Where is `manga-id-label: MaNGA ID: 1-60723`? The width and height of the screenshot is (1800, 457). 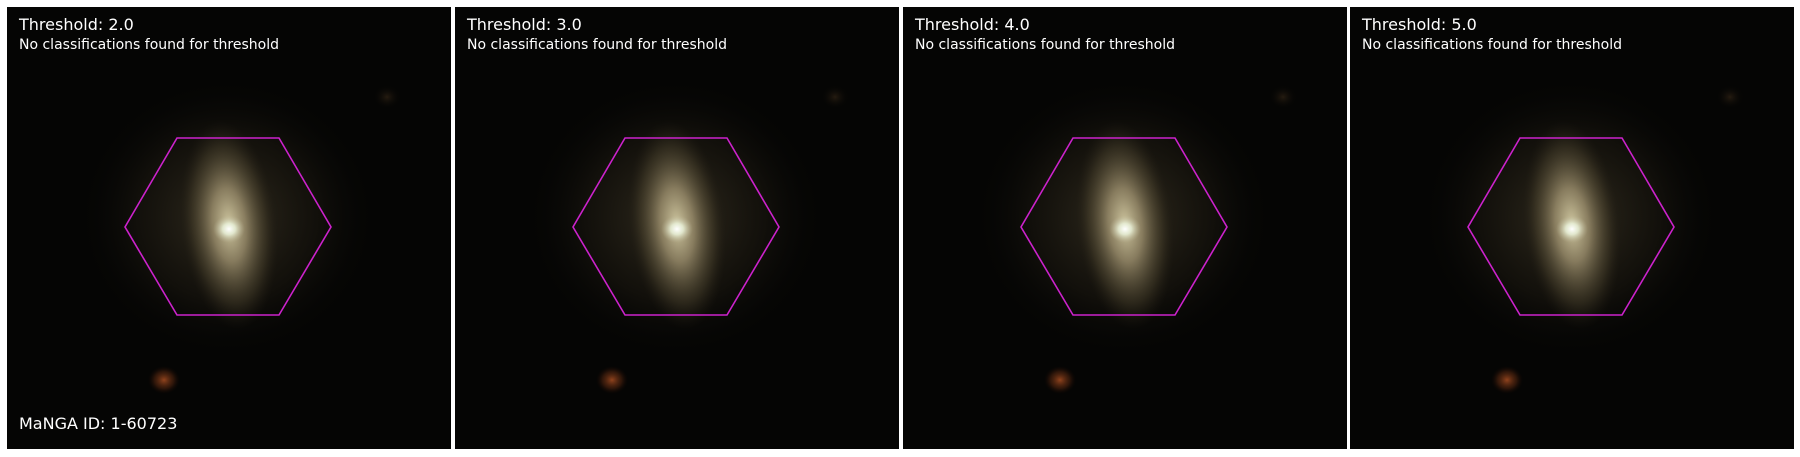 manga-id-label: MaNGA ID: 1-60723 is located at coordinates (98, 423).